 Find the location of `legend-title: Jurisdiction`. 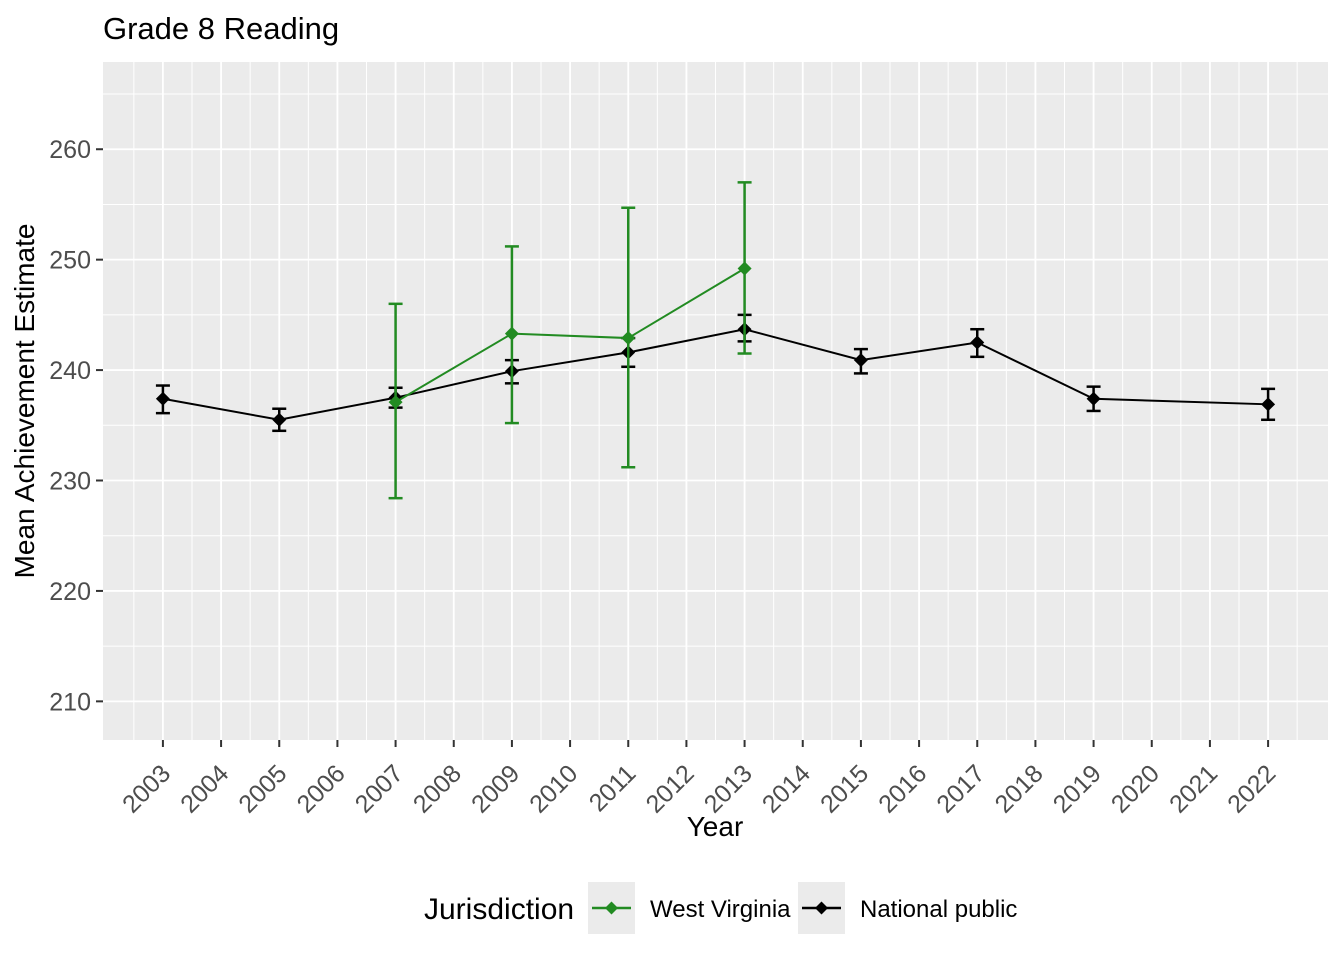

legend-title: Jurisdiction is located at coordinates (499, 909).